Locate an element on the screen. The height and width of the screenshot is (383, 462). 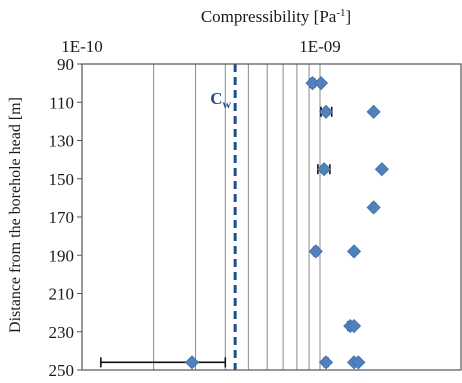
chart-title-superscript: -1 is located at coordinates (340, 13).